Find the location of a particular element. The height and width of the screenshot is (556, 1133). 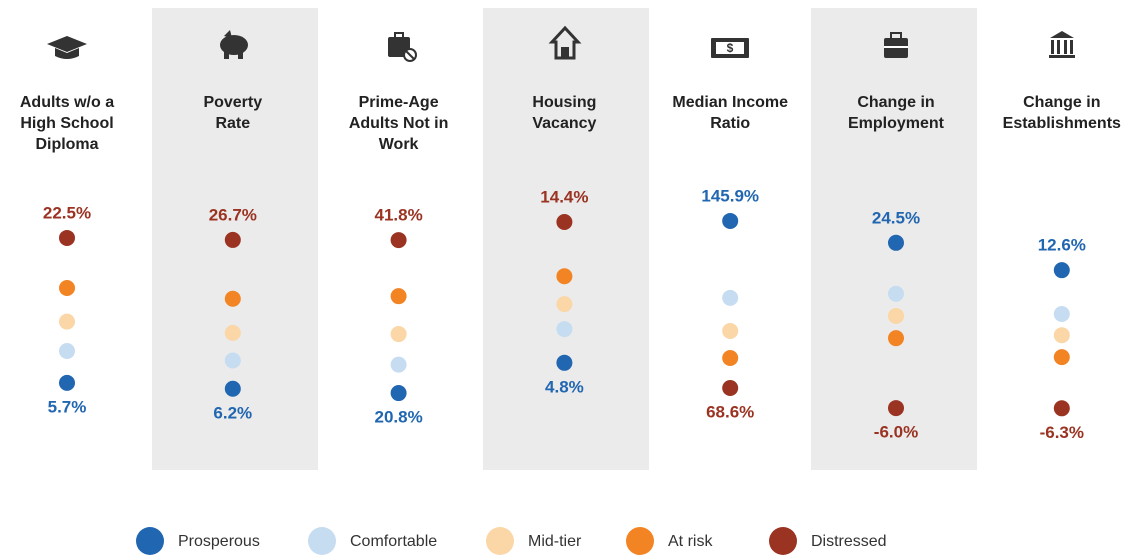

value-label: 5.7% is located at coordinates (67, 406).